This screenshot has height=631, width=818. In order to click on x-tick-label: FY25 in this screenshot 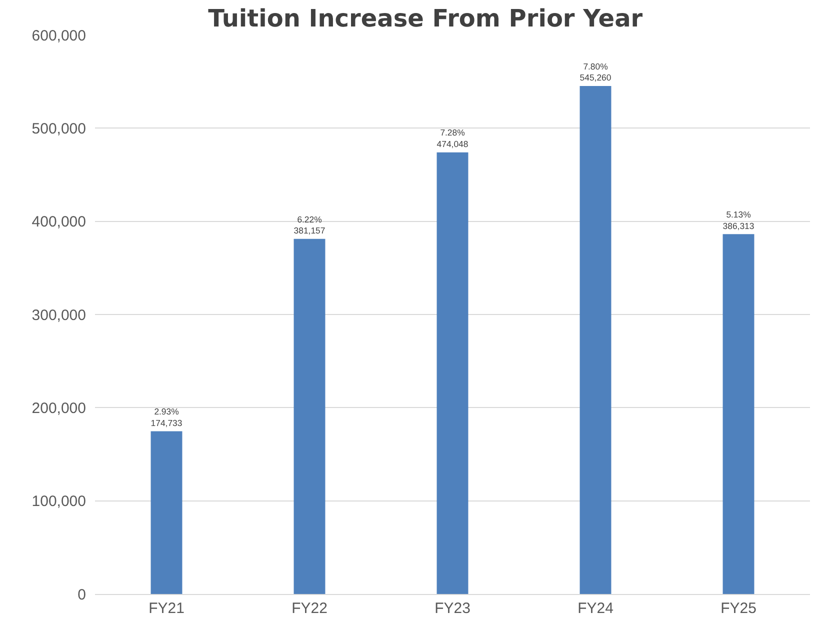, I will do `click(738, 608)`.